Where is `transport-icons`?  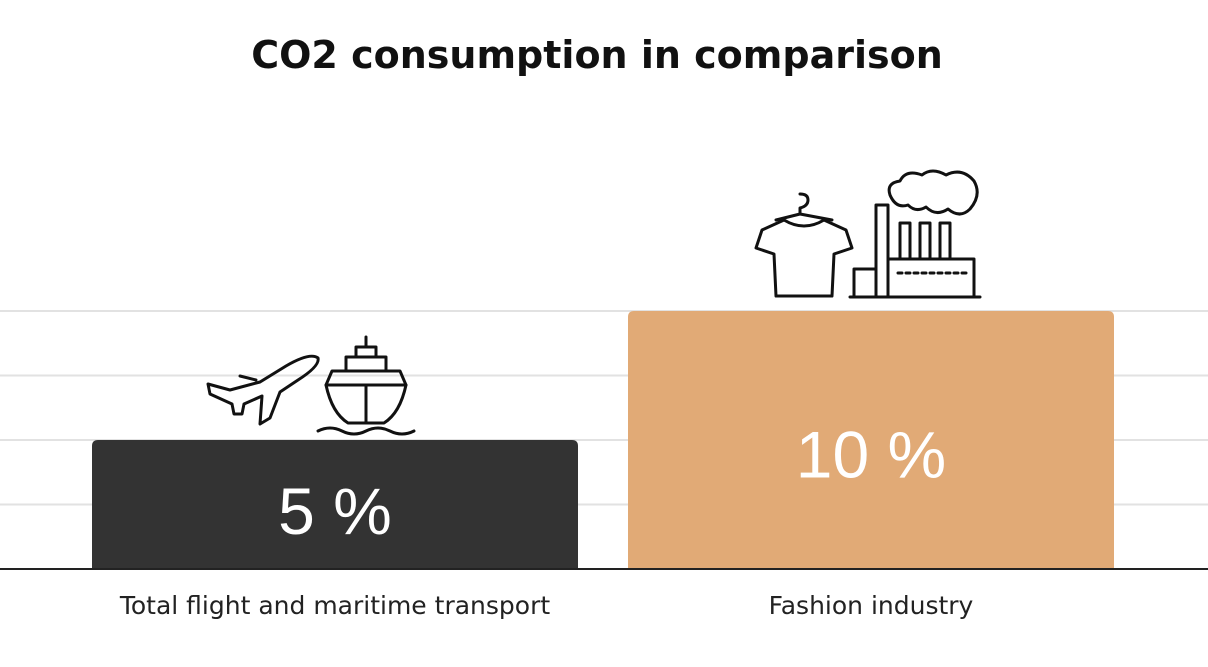
transport-icons is located at coordinates (311, 385).